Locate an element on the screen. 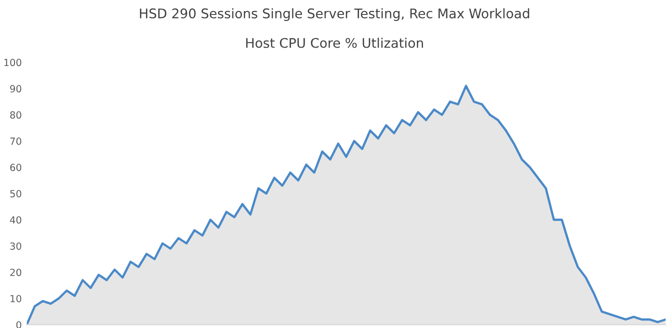 The width and height of the screenshot is (669, 328). y-tick-label: 80 is located at coordinates (16, 115).